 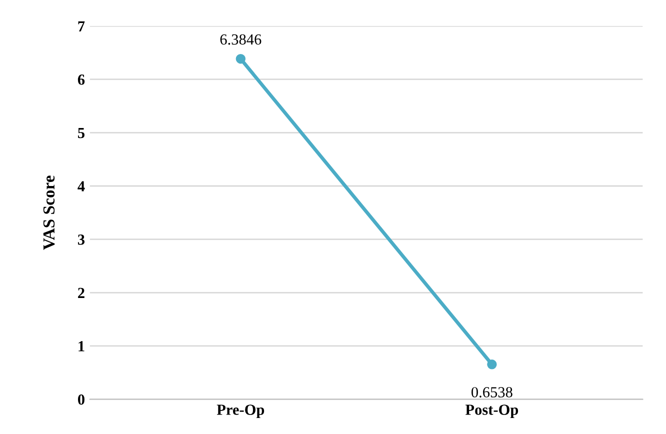 I want to click on y-tick-label: 3, so click(x=81, y=239).